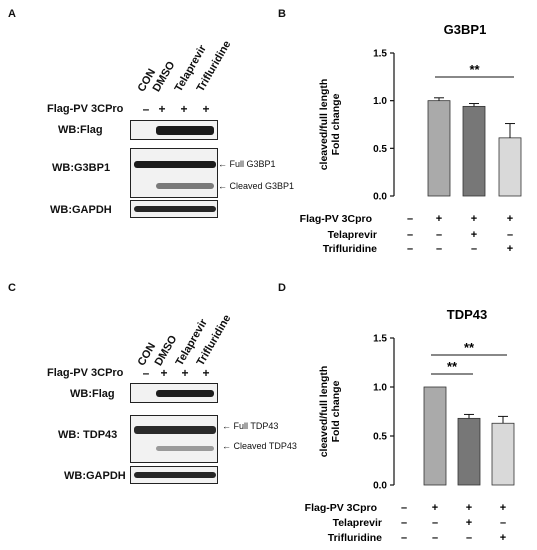  Describe the element at coordinates (206, 373) in the screenshot. I see `panel-c-sign-trifluridine: +` at that location.